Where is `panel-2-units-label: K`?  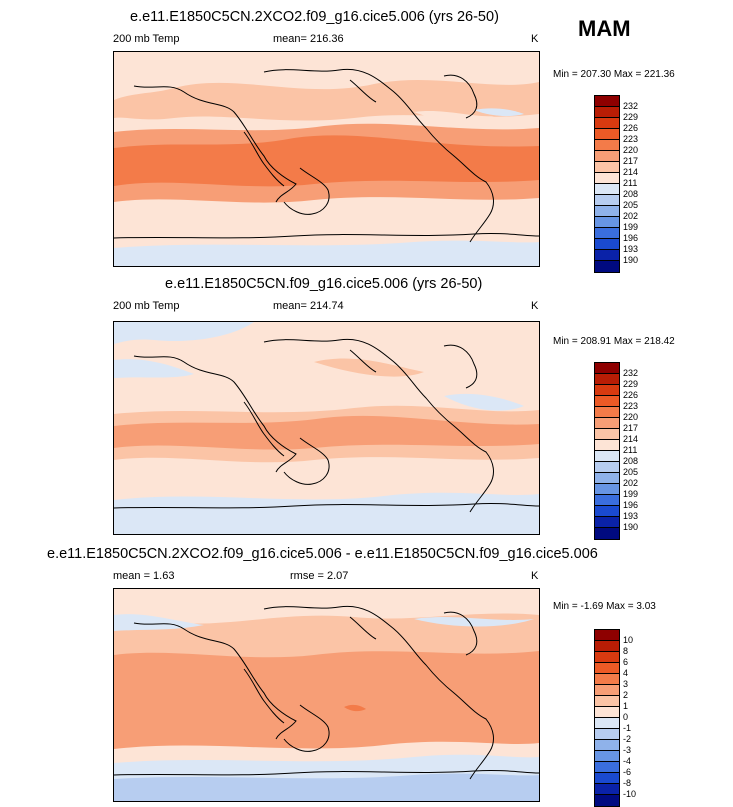
panel-2-units-label: K is located at coordinates (535, 306).